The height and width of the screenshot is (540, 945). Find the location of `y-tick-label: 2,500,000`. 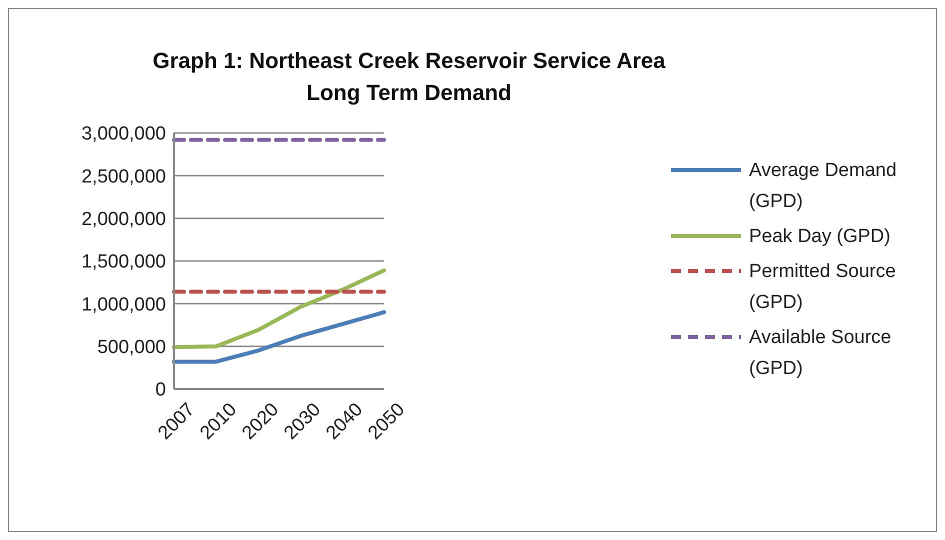

y-tick-label: 2,500,000 is located at coordinates (123, 177).